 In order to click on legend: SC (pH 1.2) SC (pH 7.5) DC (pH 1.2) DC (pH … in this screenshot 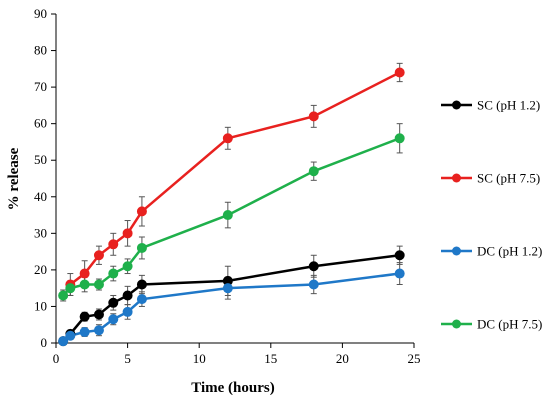, I will do `click(491, 215)`.